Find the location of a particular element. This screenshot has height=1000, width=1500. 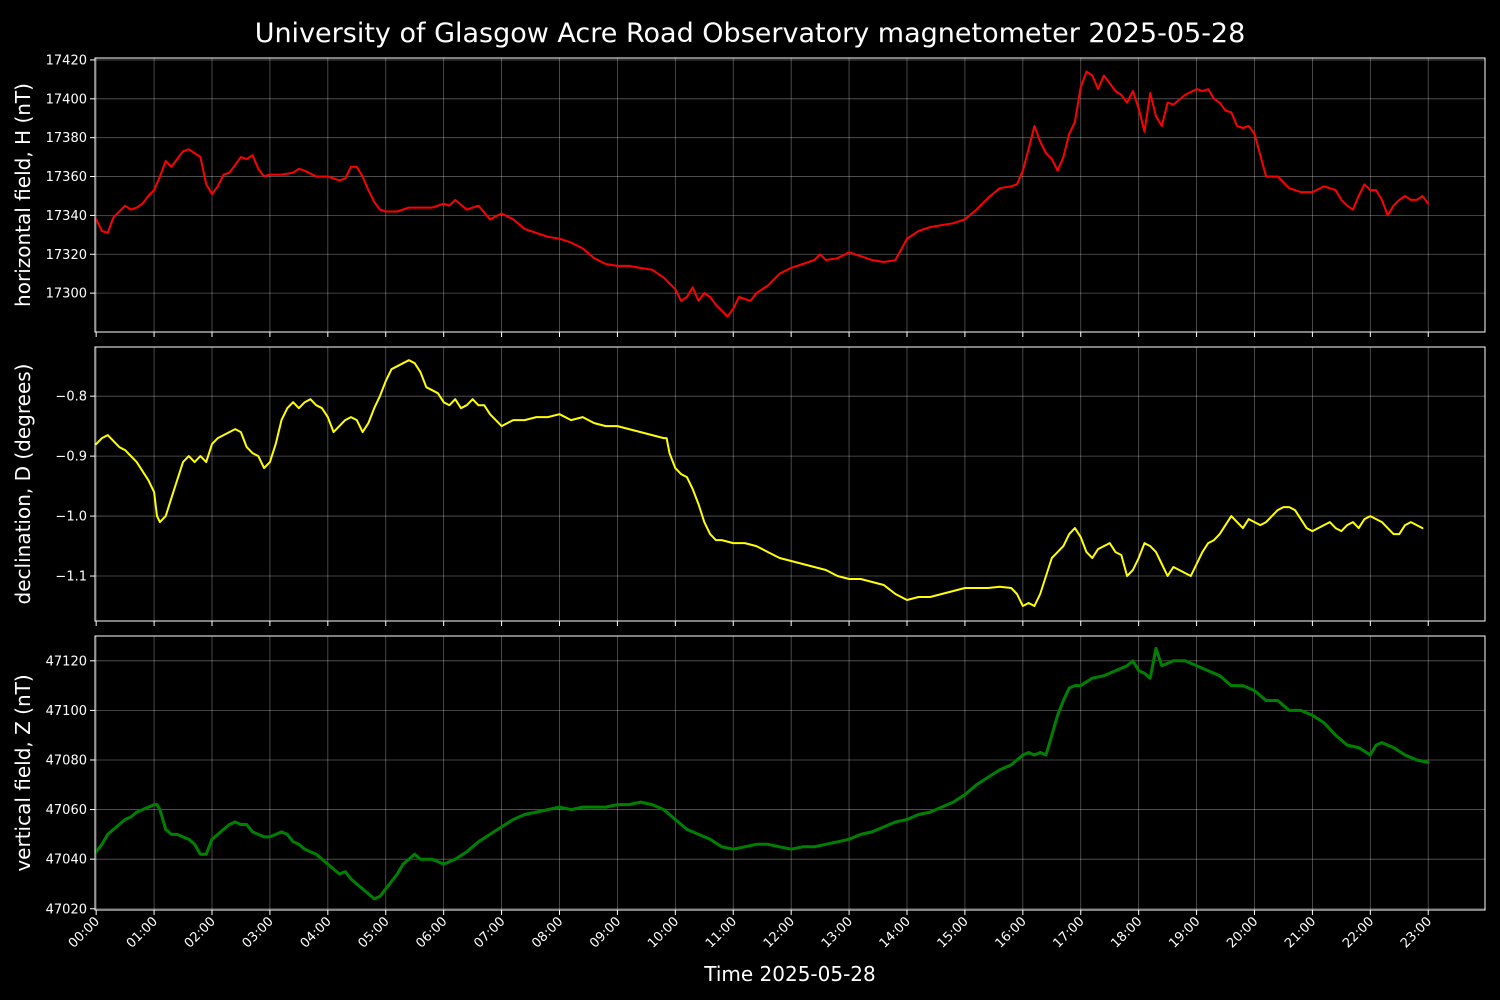

y-tick-label: 17400 is located at coordinates (66, 99).